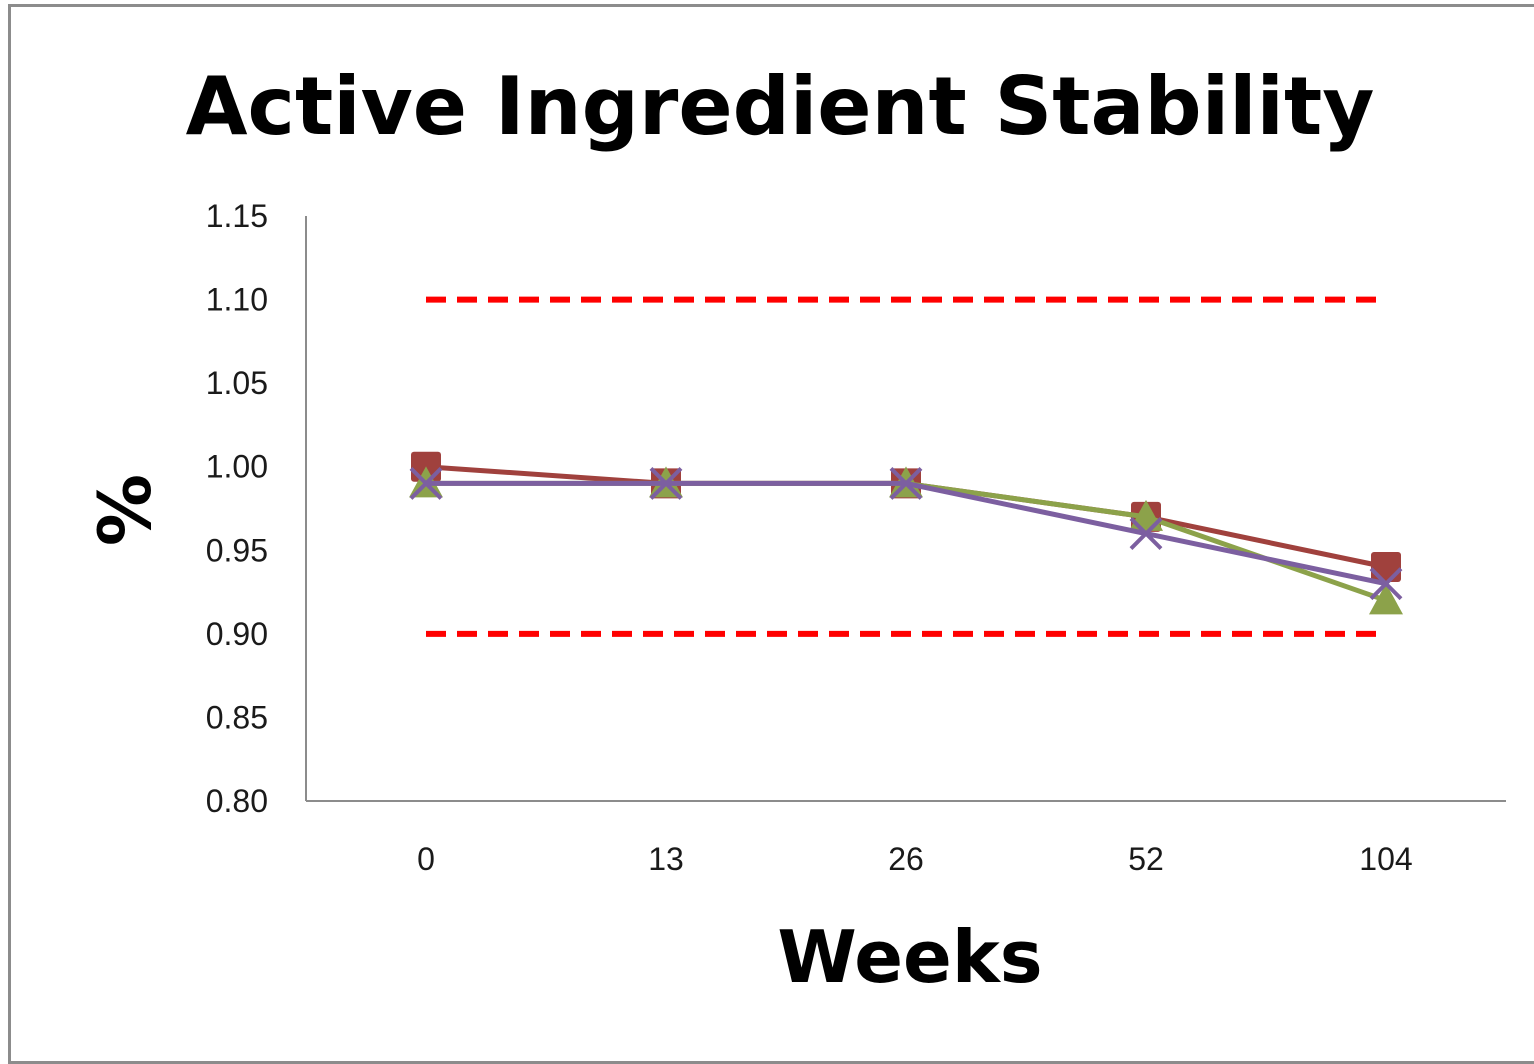  What do you see at coordinates (237, 717) in the screenshot?
I see `y-tick-label: 0.85` at bounding box center [237, 717].